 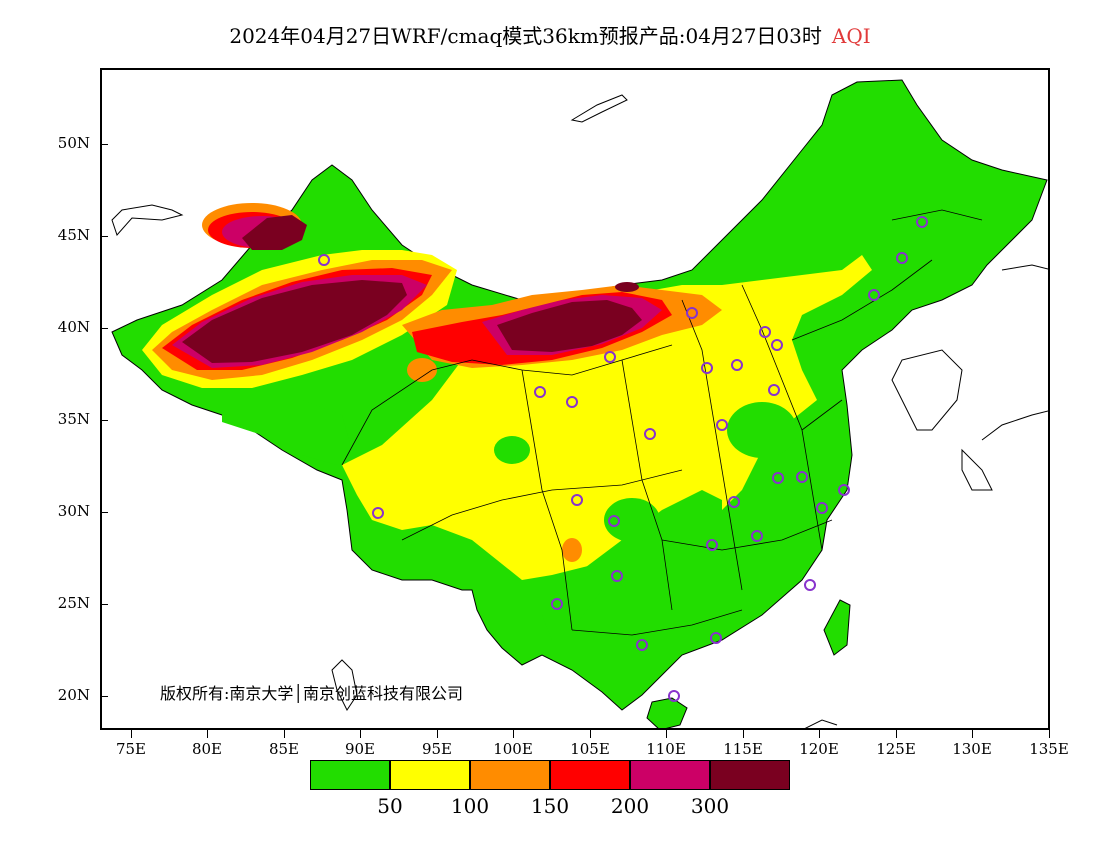 I want to click on lat-label-20n: 20N, so click(x=73, y=695).